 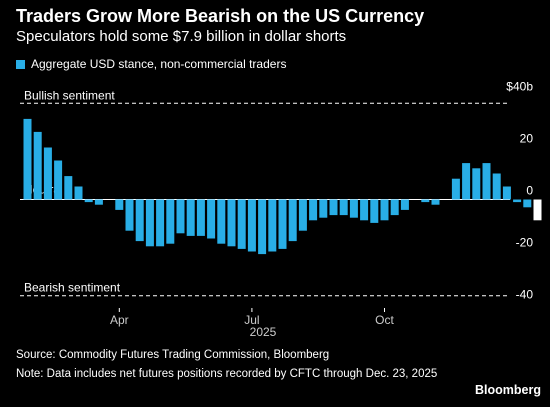 What do you see at coordinates (20, 64) in the screenshot?
I see `legend-swatch` at bounding box center [20, 64].